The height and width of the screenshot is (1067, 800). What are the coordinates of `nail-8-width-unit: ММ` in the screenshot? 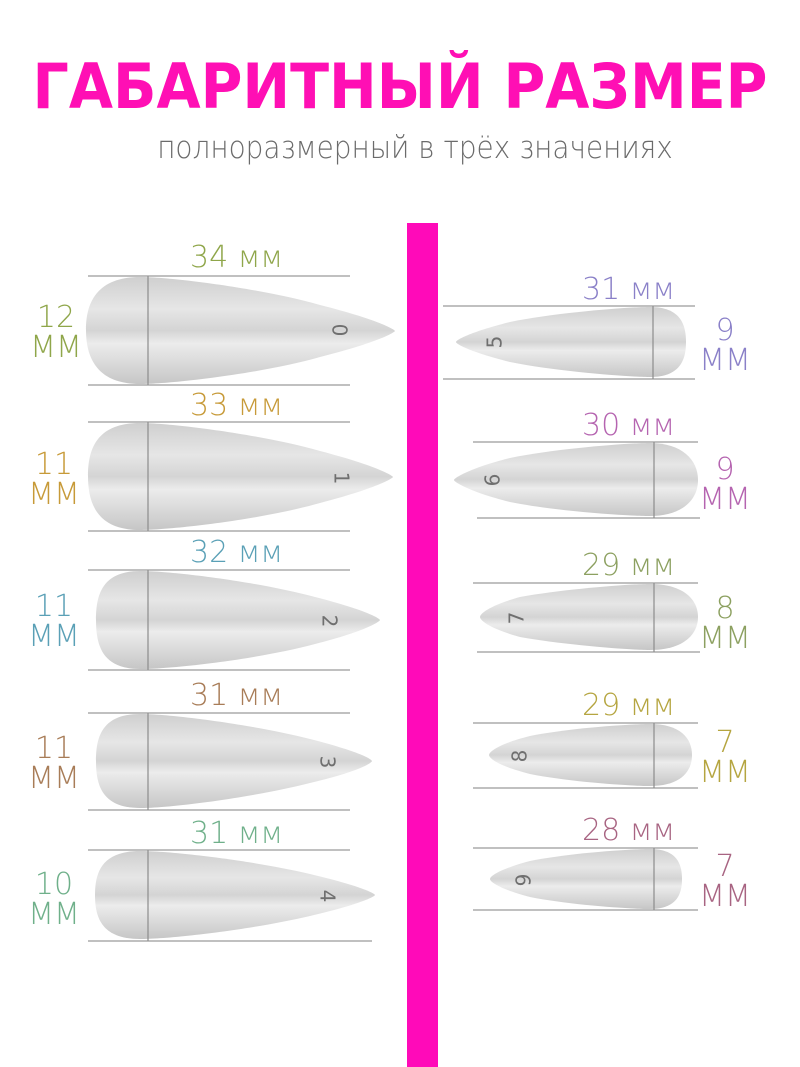 It's located at (725, 772).